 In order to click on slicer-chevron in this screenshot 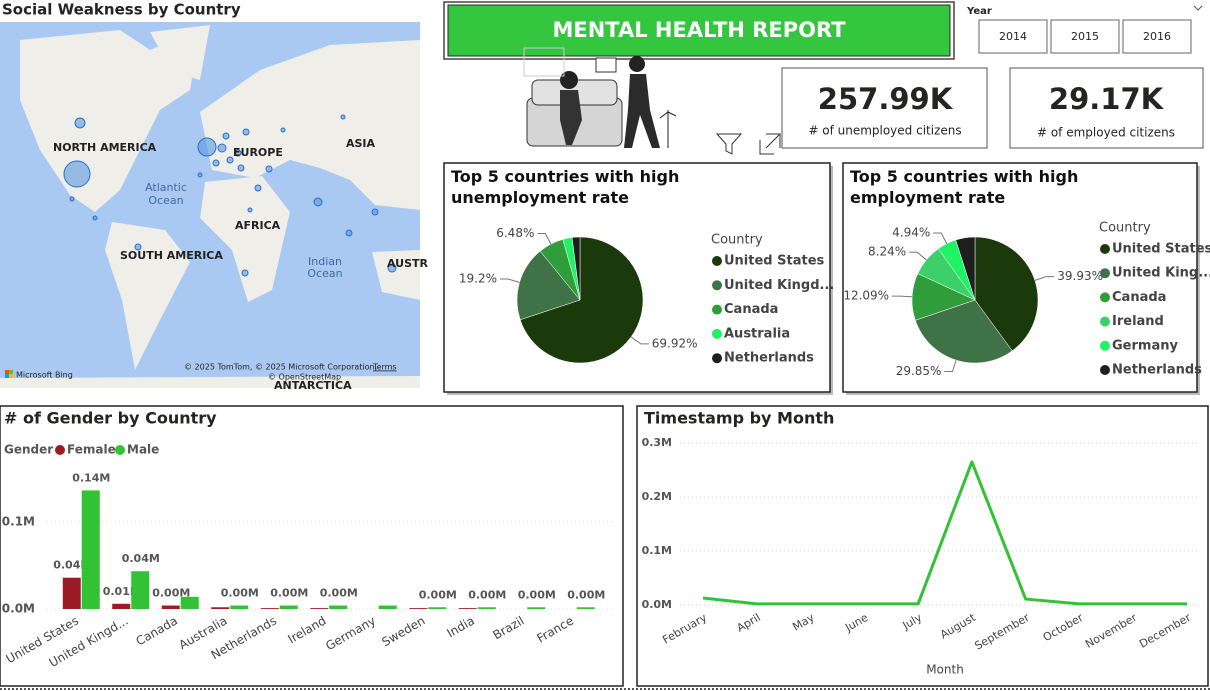, I will do `click(1198, 8)`.